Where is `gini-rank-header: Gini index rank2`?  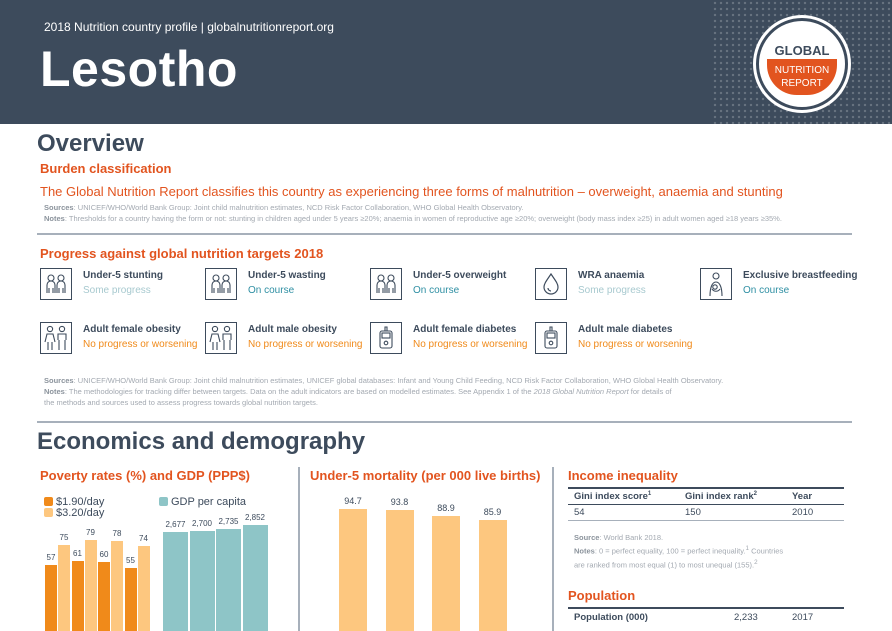
gini-rank-header: Gini index rank2 is located at coordinates (721, 496).